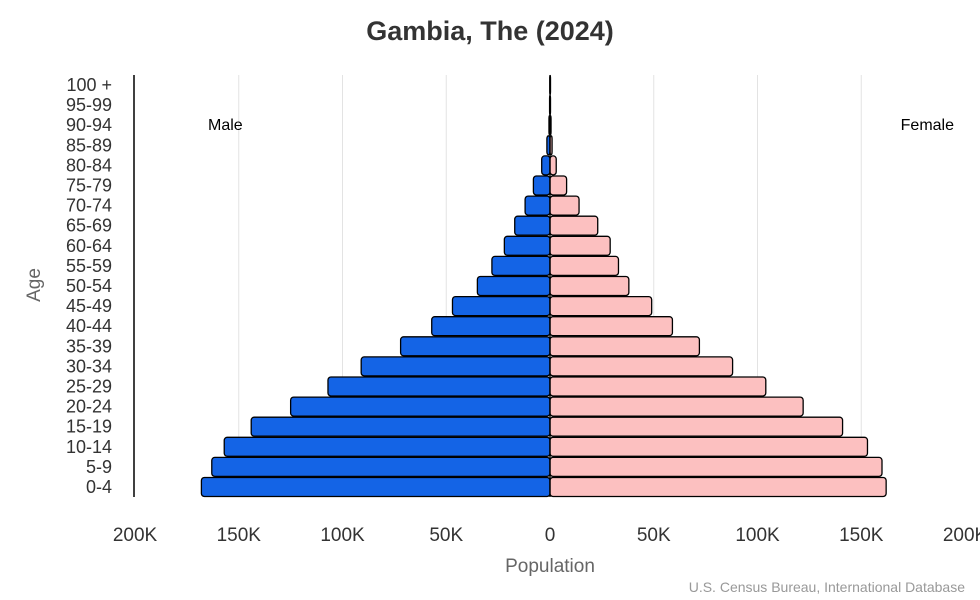 The width and height of the screenshot is (980, 600). Describe the element at coordinates (550, 566) in the screenshot. I see `x-axis-title: Population` at that location.